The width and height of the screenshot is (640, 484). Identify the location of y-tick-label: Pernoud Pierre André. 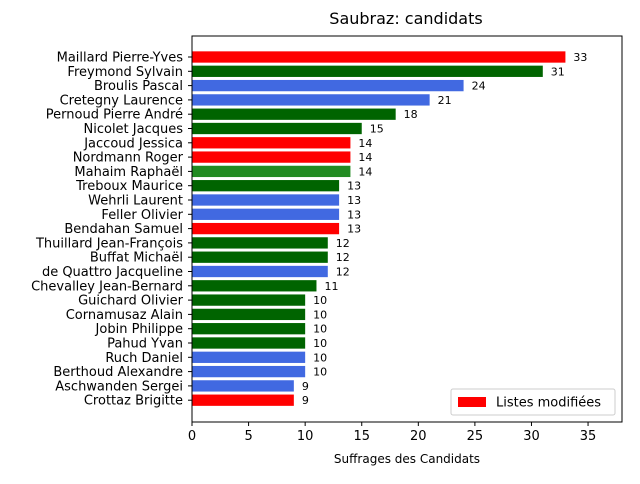
(114, 115).